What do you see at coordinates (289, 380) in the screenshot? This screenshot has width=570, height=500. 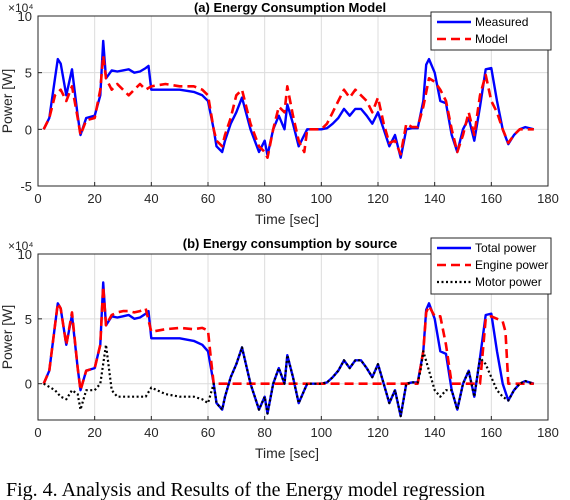 I see `series-line-motor-power` at bounding box center [289, 380].